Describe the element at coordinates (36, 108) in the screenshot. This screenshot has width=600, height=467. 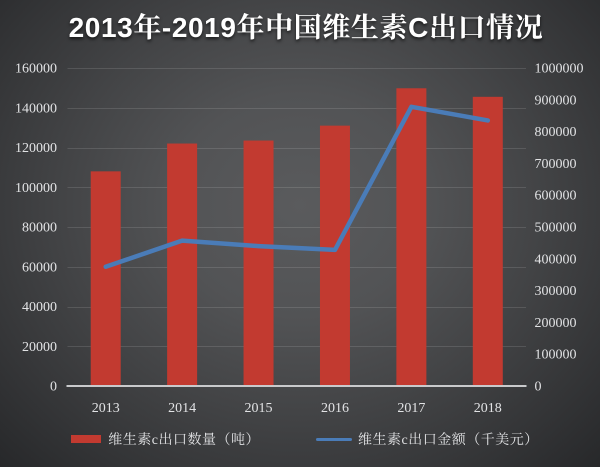
I see `left-axis-tick-label: 140000` at that location.